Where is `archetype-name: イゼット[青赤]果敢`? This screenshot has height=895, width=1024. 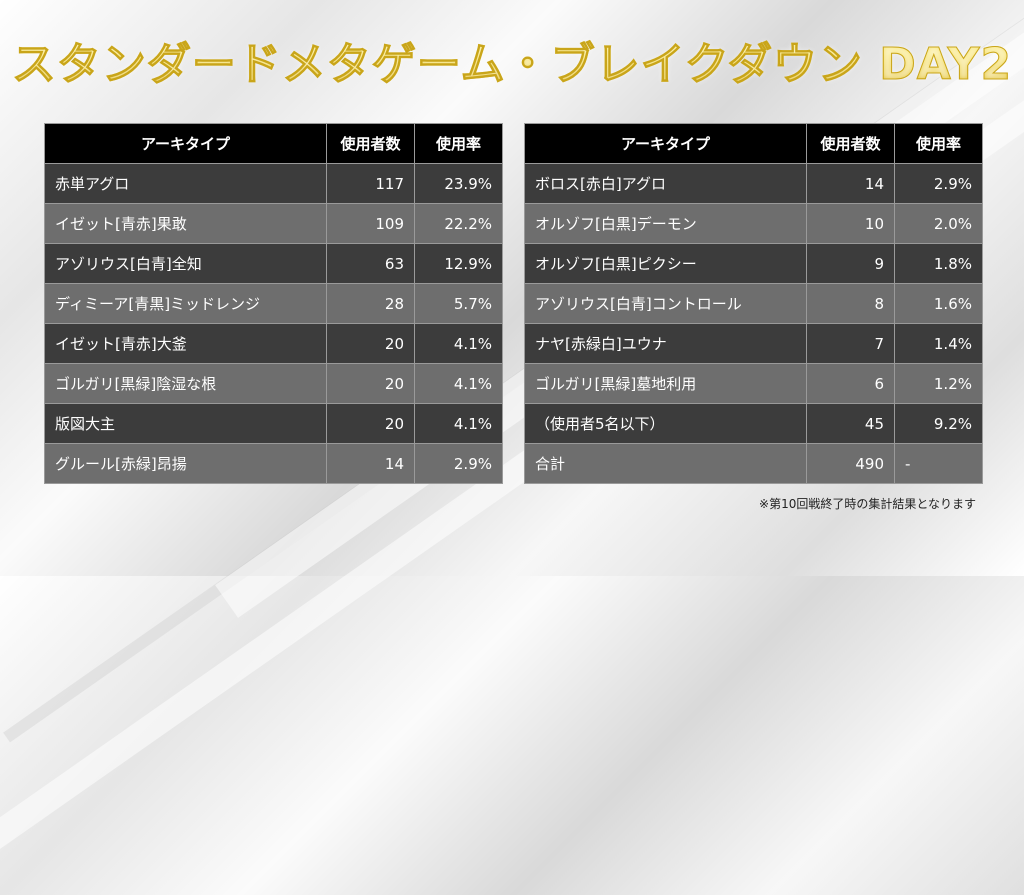 archetype-name: イゼット[青赤]果敢 is located at coordinates (185, 223).